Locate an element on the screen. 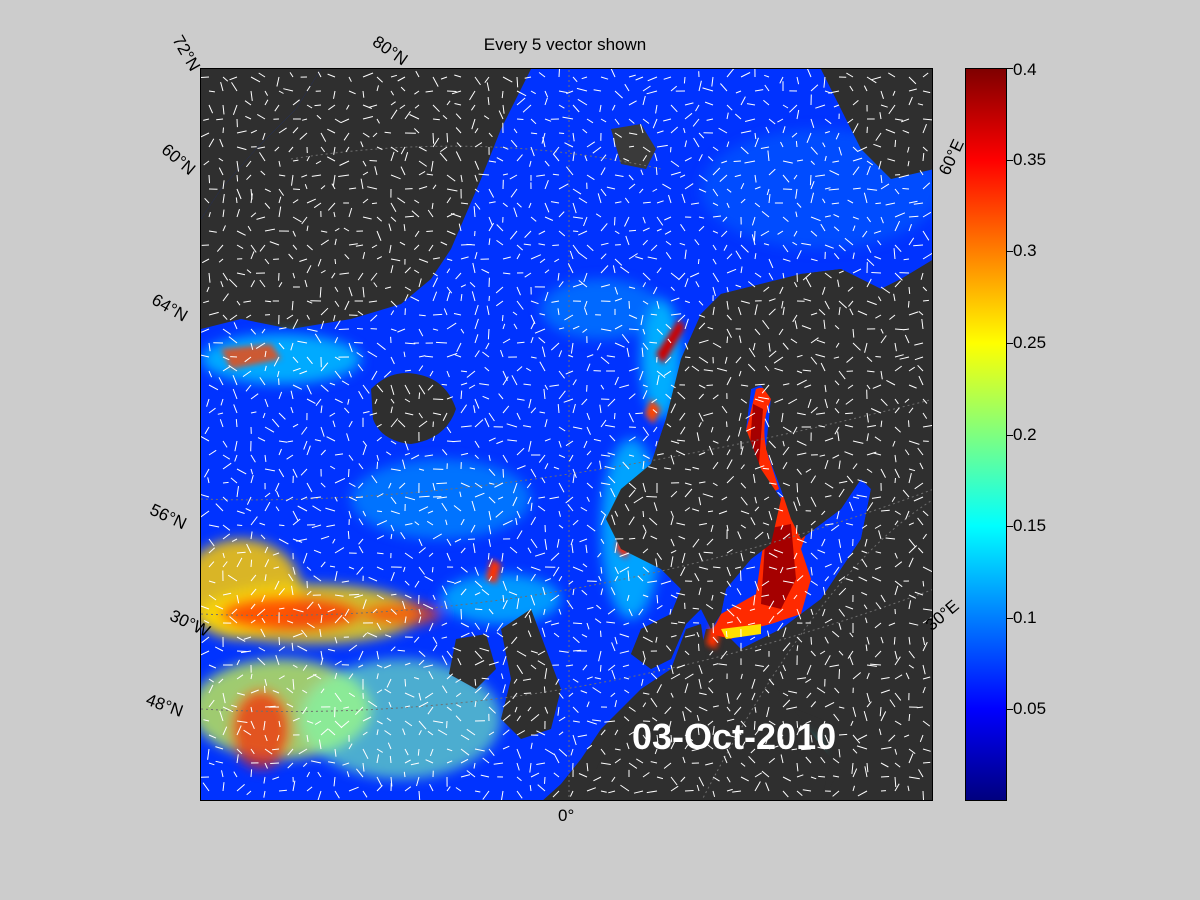 This screenshot has height=900, width=1200. lat-label-72n: 72°N is located at coordinates (186, 53).